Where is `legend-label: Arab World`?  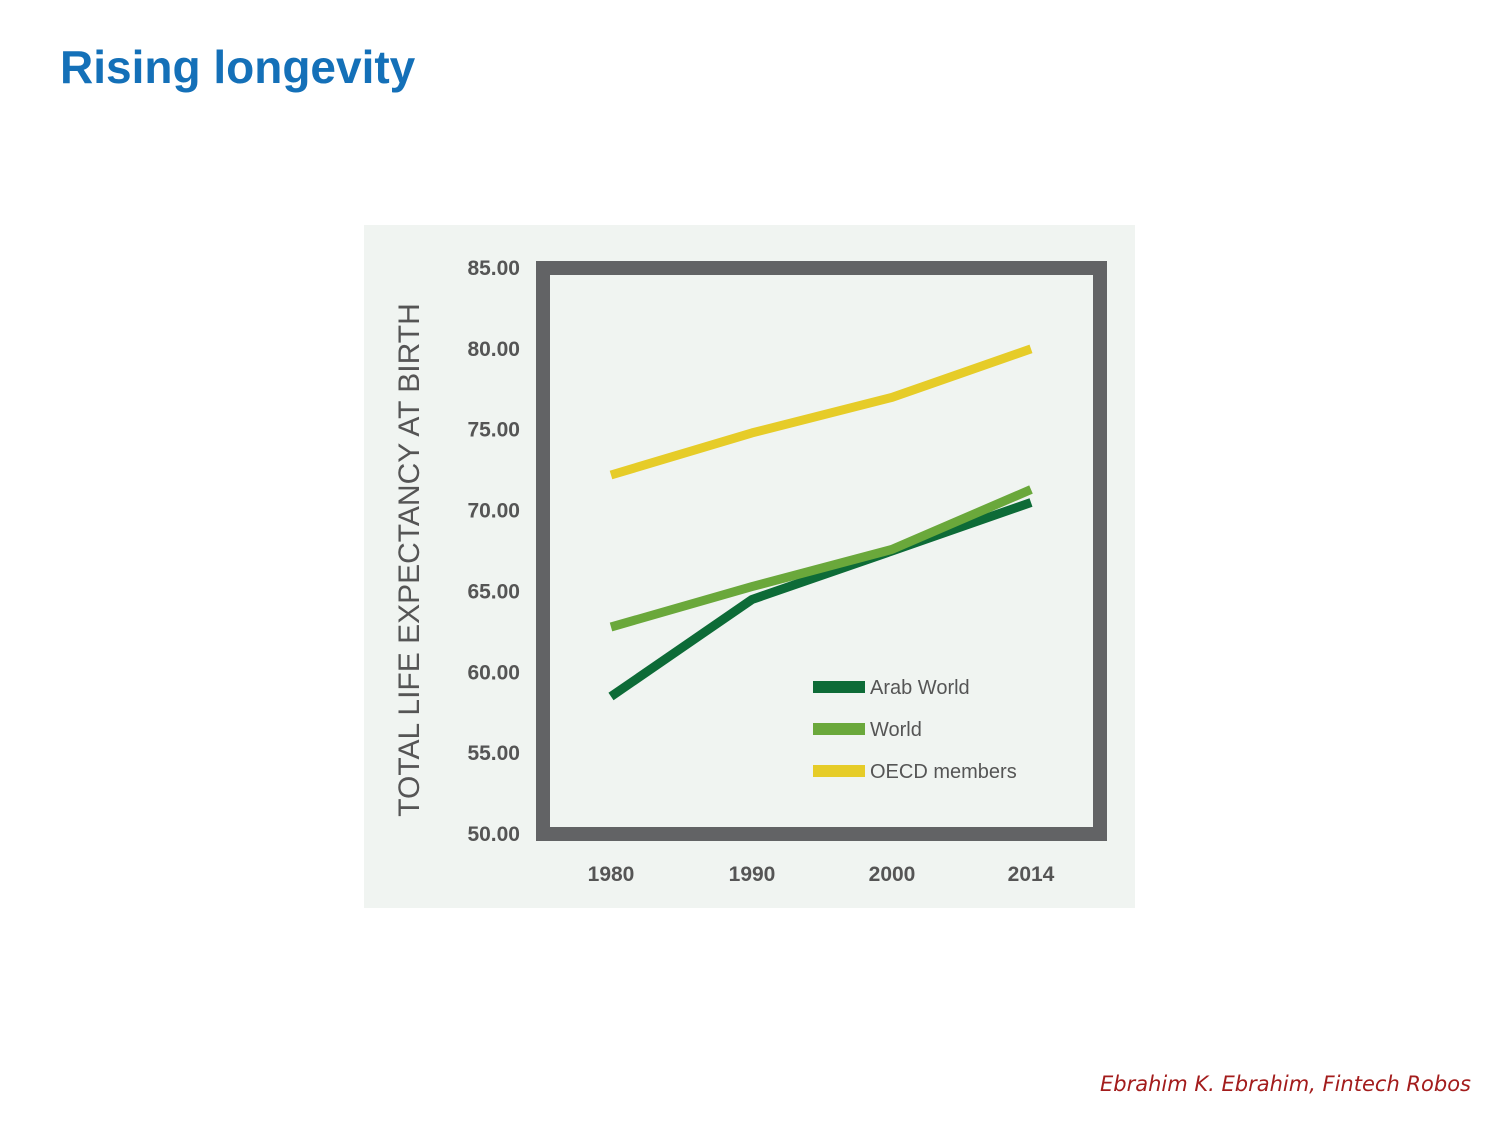 legend-label: Arab World is located at coordinates (920, 688).